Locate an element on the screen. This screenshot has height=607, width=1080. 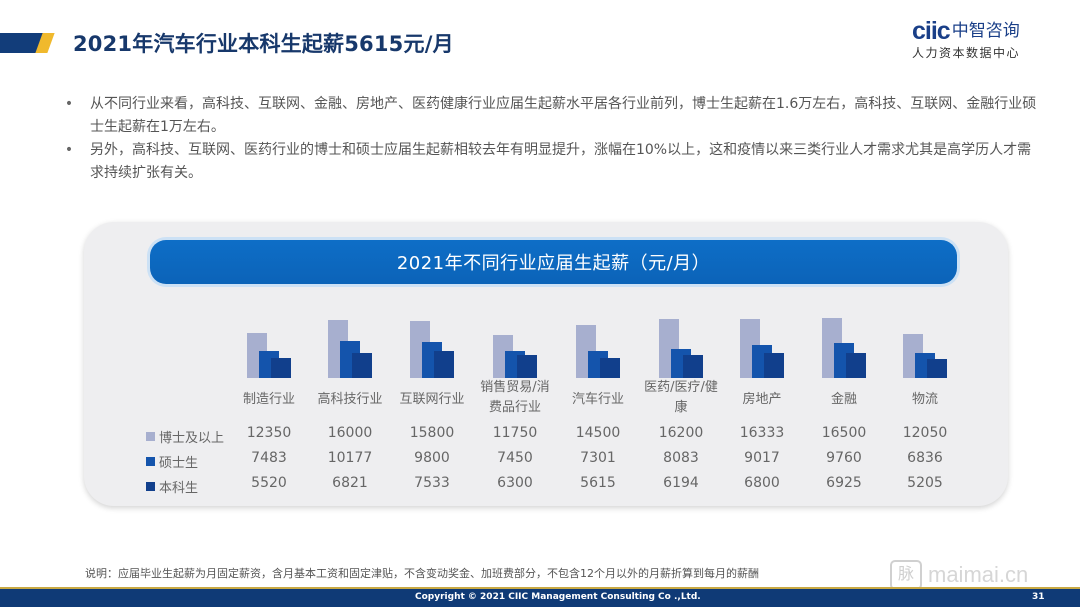
watermark-logo-icon: 脉 is located at coordinates (906, 575).